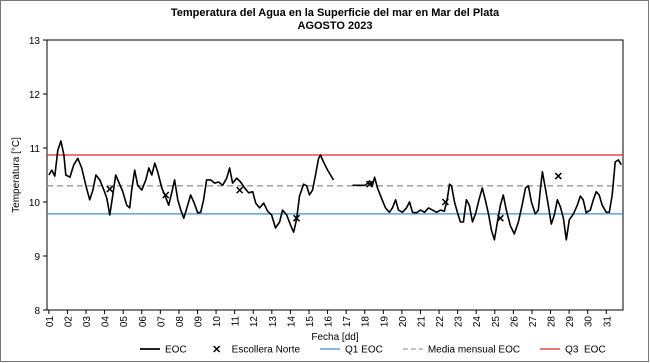  Describe the element at coordinates (87, 322) in the screenshot. I see `x-tick-label: 03` at that location.